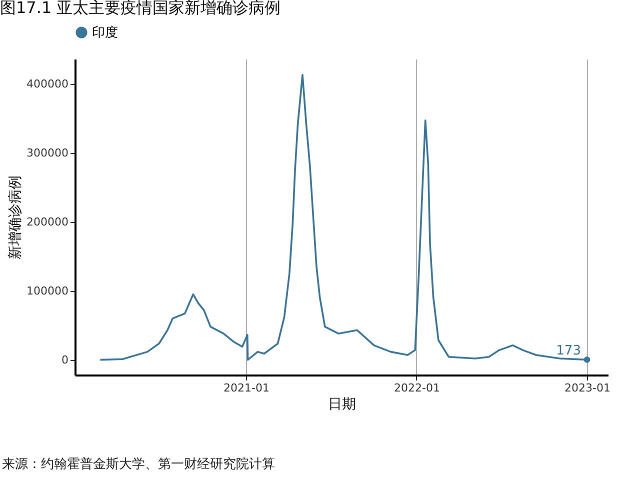  Describe the element at coordinates (105, 32) in the screenshot. I see `legend-label: 印度` at that location.